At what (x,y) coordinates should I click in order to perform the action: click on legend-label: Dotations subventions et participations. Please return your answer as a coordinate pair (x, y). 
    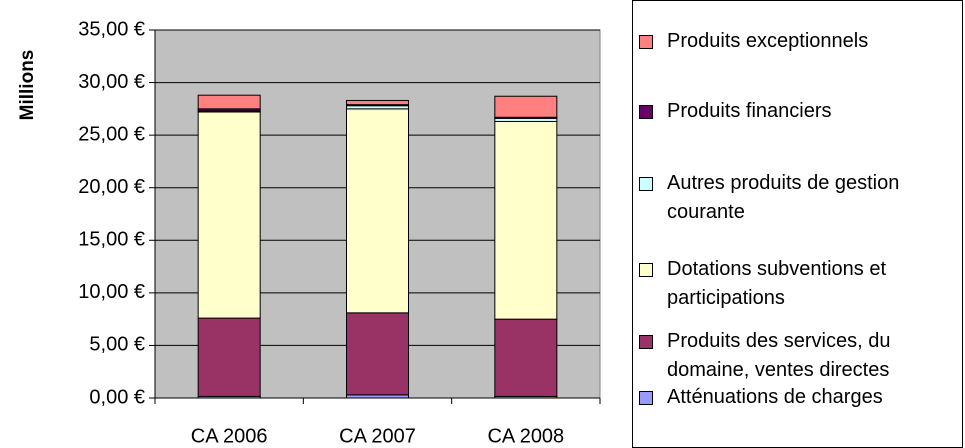
    Looking at the image, I should click on (777, 283).